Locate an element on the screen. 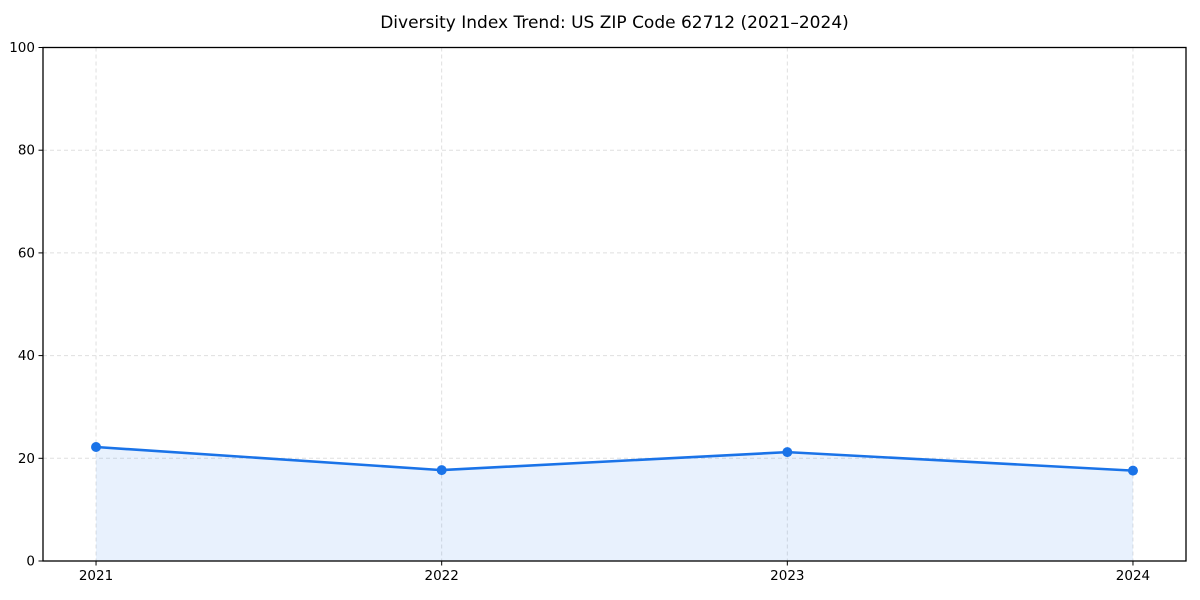  y-tick-label: 40 is located at coordinates (26, 356).